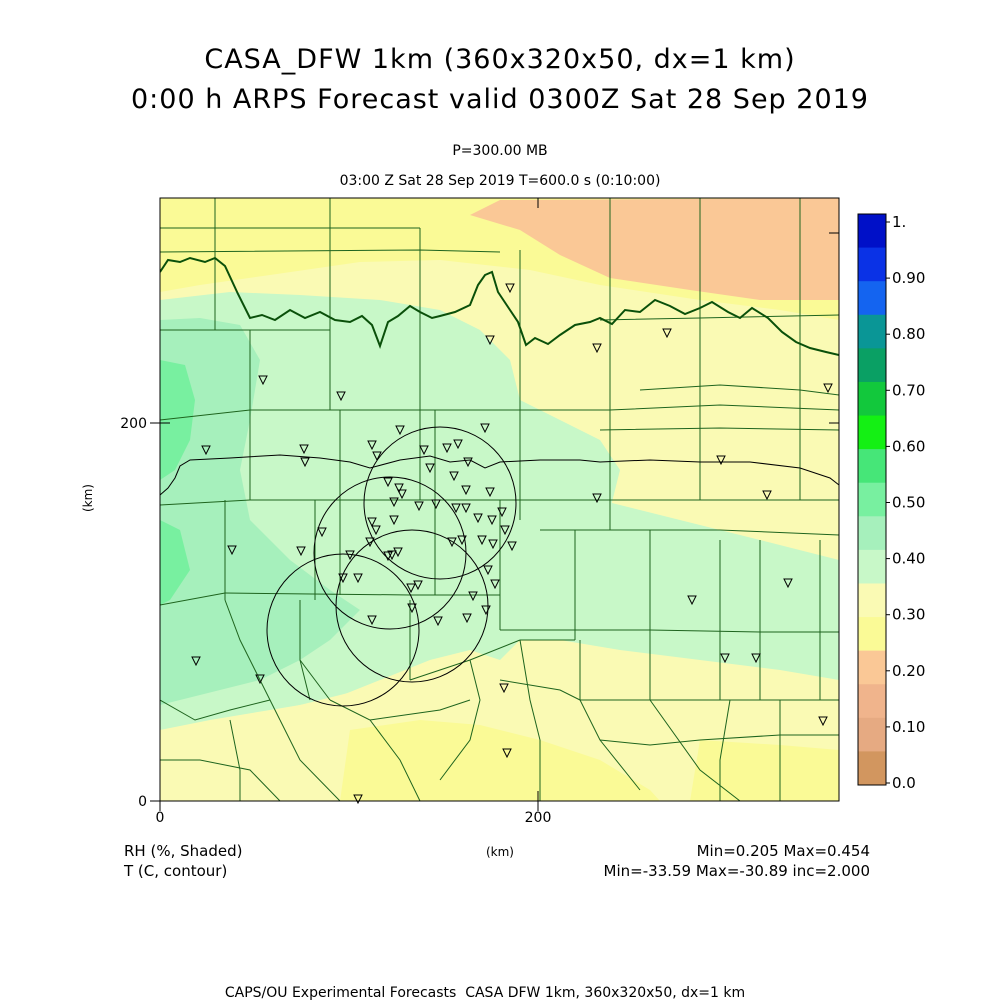 The image size is (1000, 1001). Describe the element at coordinates (908, 671) in the screenshot. I see `legend-label: 0.20` at that location.